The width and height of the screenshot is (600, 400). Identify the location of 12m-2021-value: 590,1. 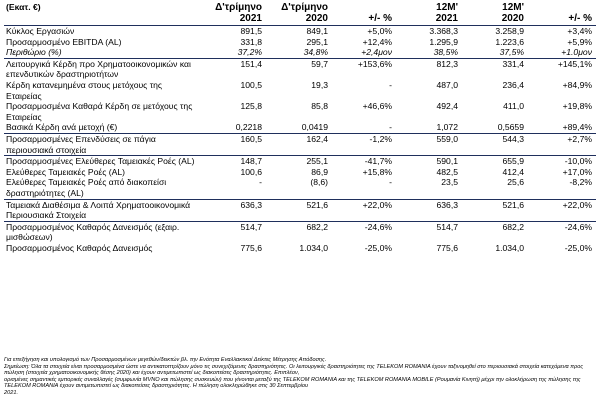
(447, 161).